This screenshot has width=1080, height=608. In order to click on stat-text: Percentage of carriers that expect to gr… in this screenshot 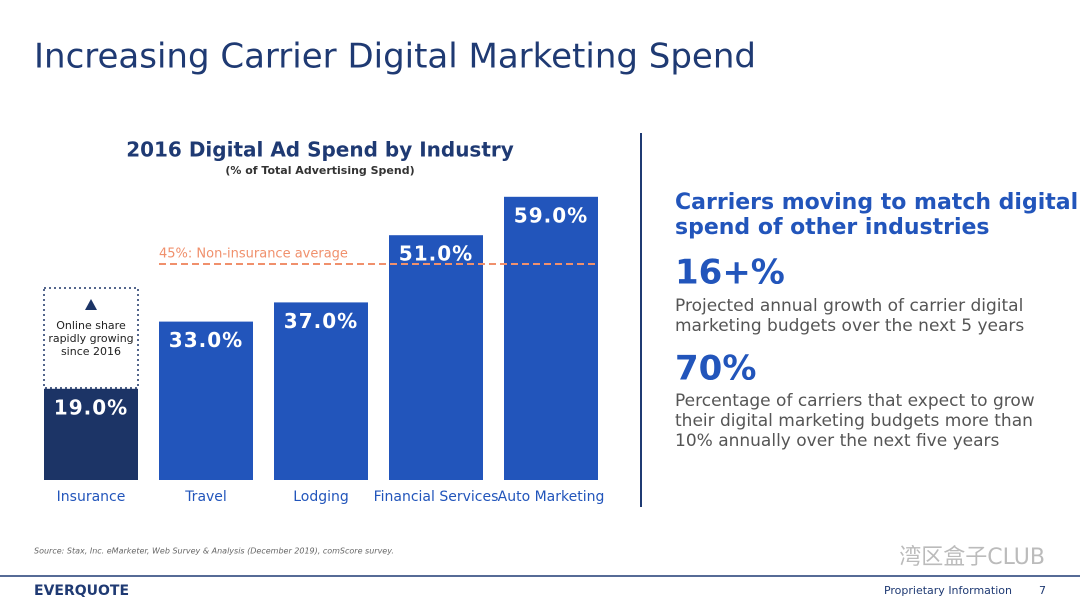, I will do `click(855, 401)`.